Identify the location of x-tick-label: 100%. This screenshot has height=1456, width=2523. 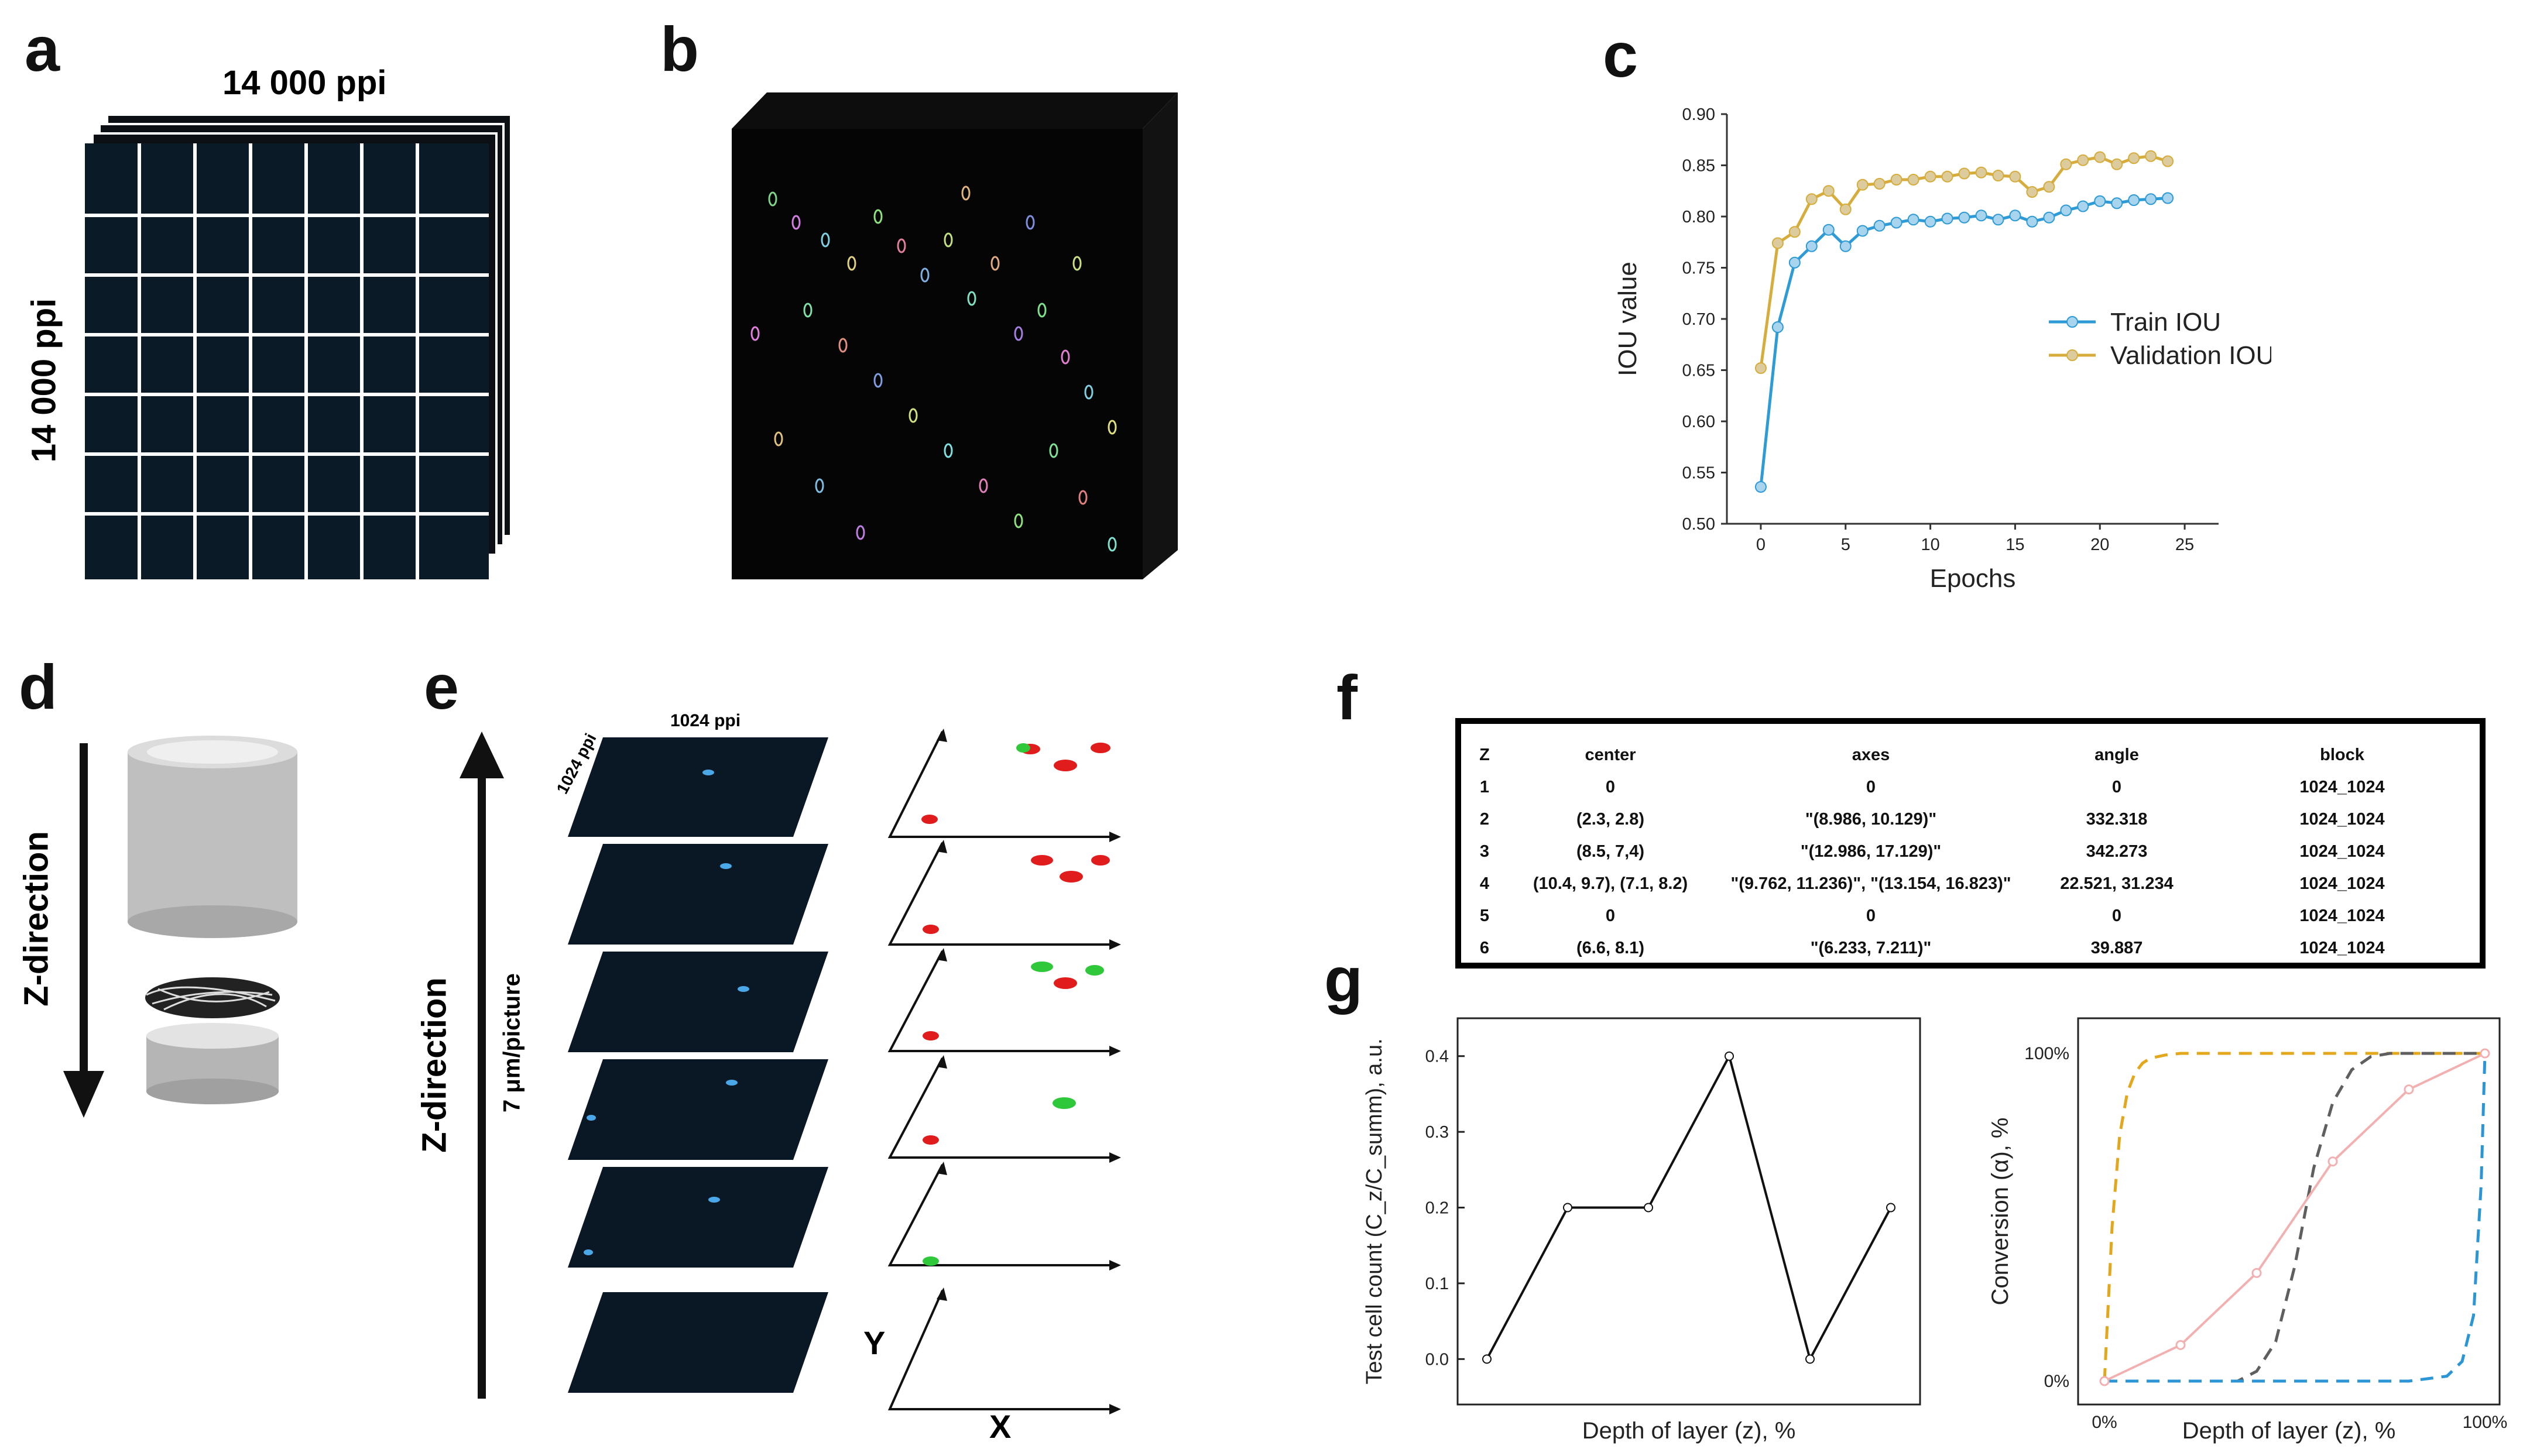
(2485, 1422).